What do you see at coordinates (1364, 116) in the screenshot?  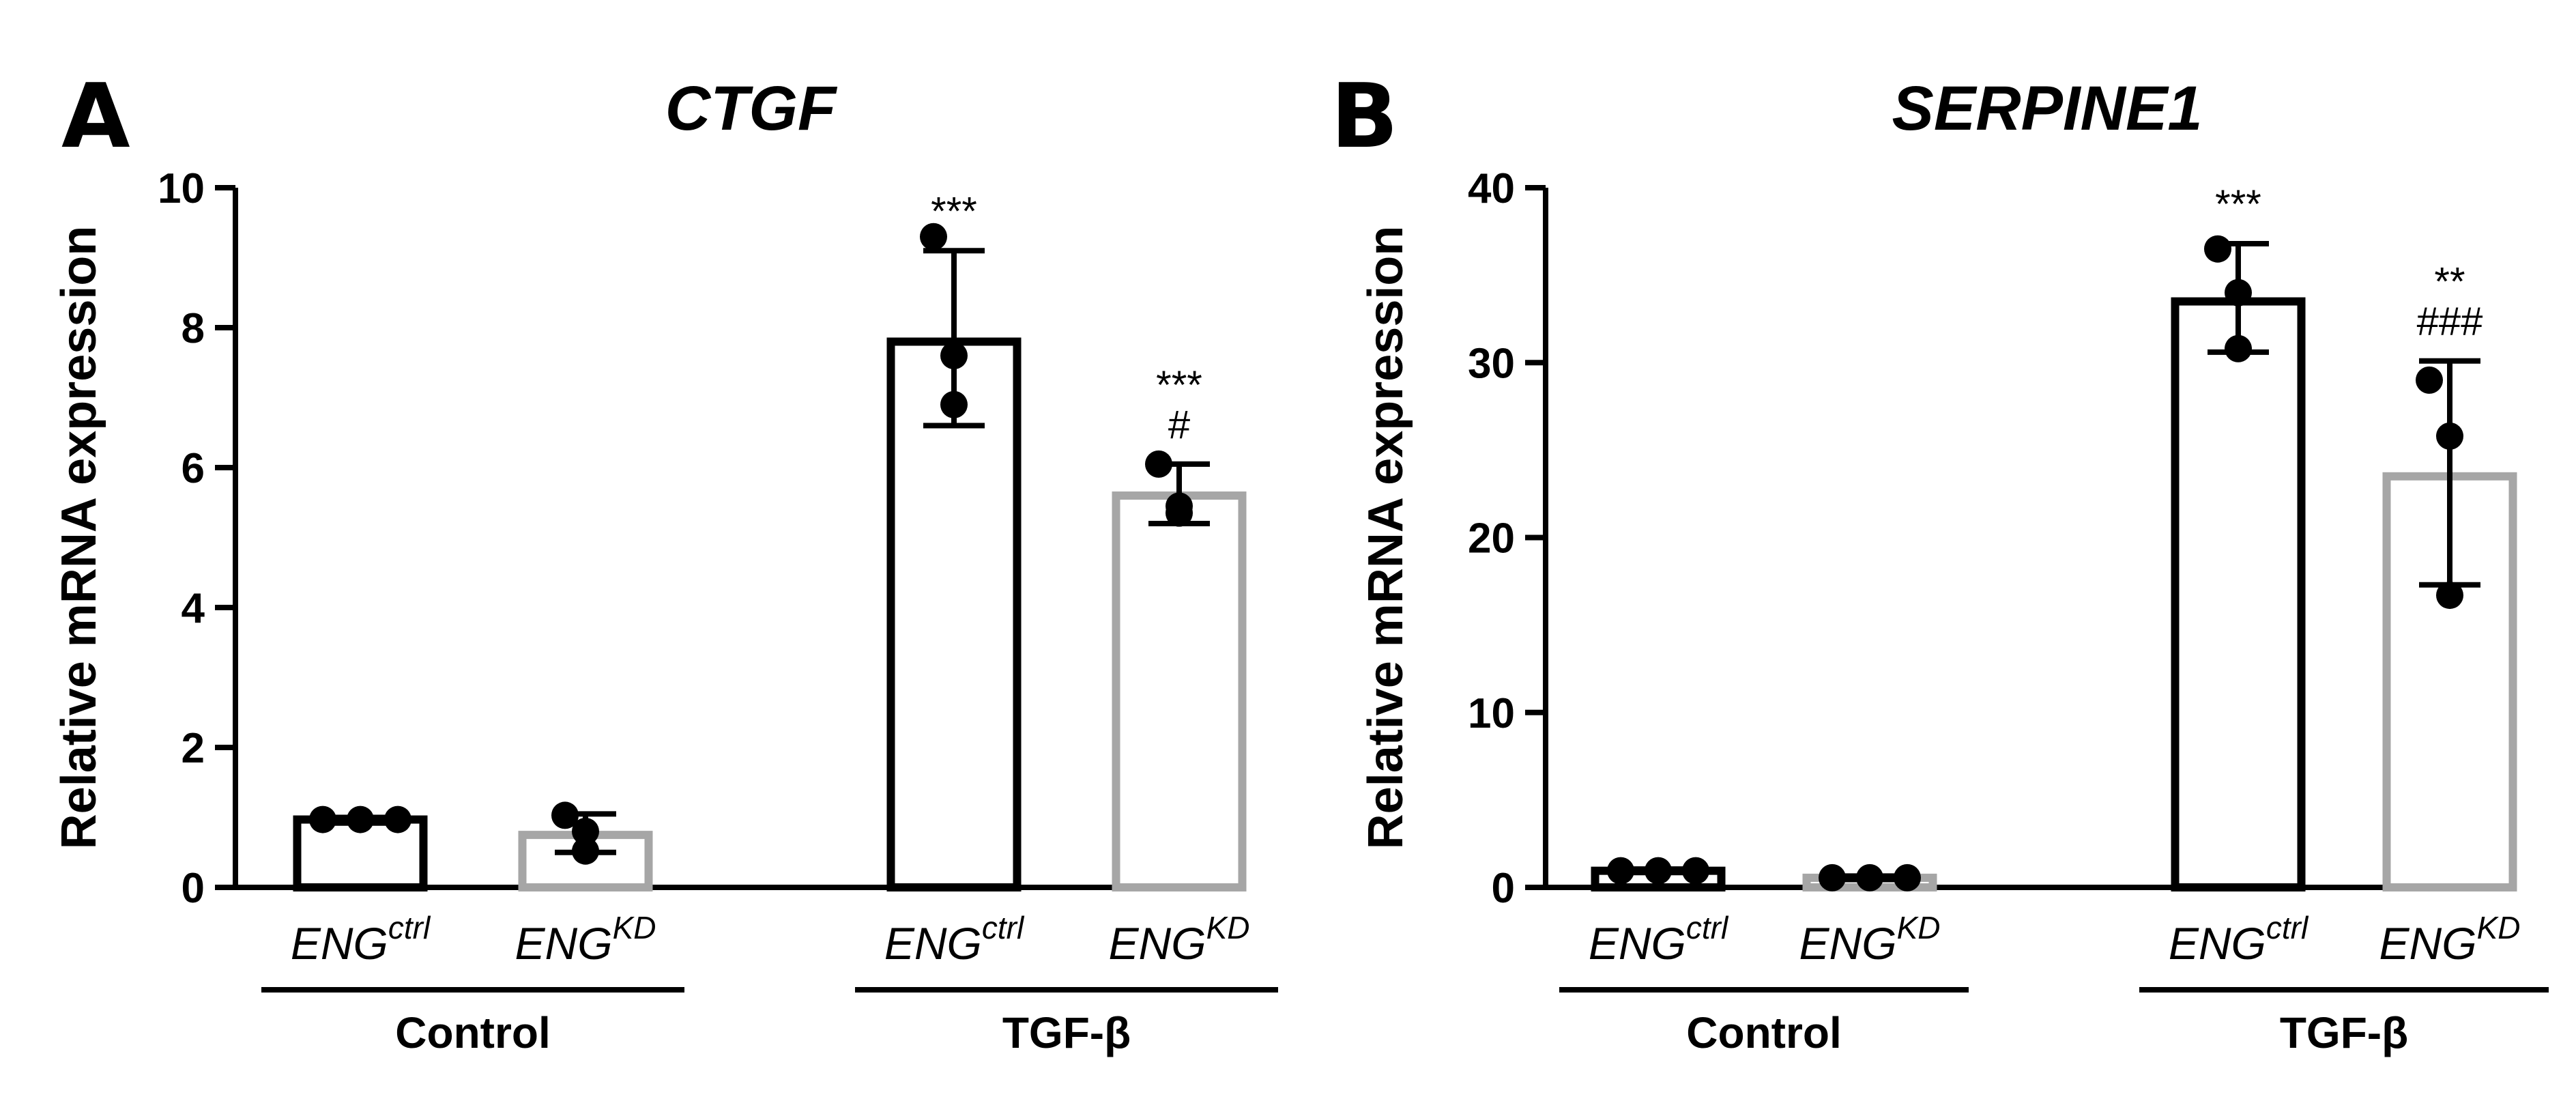 I see `panel-letter: B` at bounding box center [1364, 116].